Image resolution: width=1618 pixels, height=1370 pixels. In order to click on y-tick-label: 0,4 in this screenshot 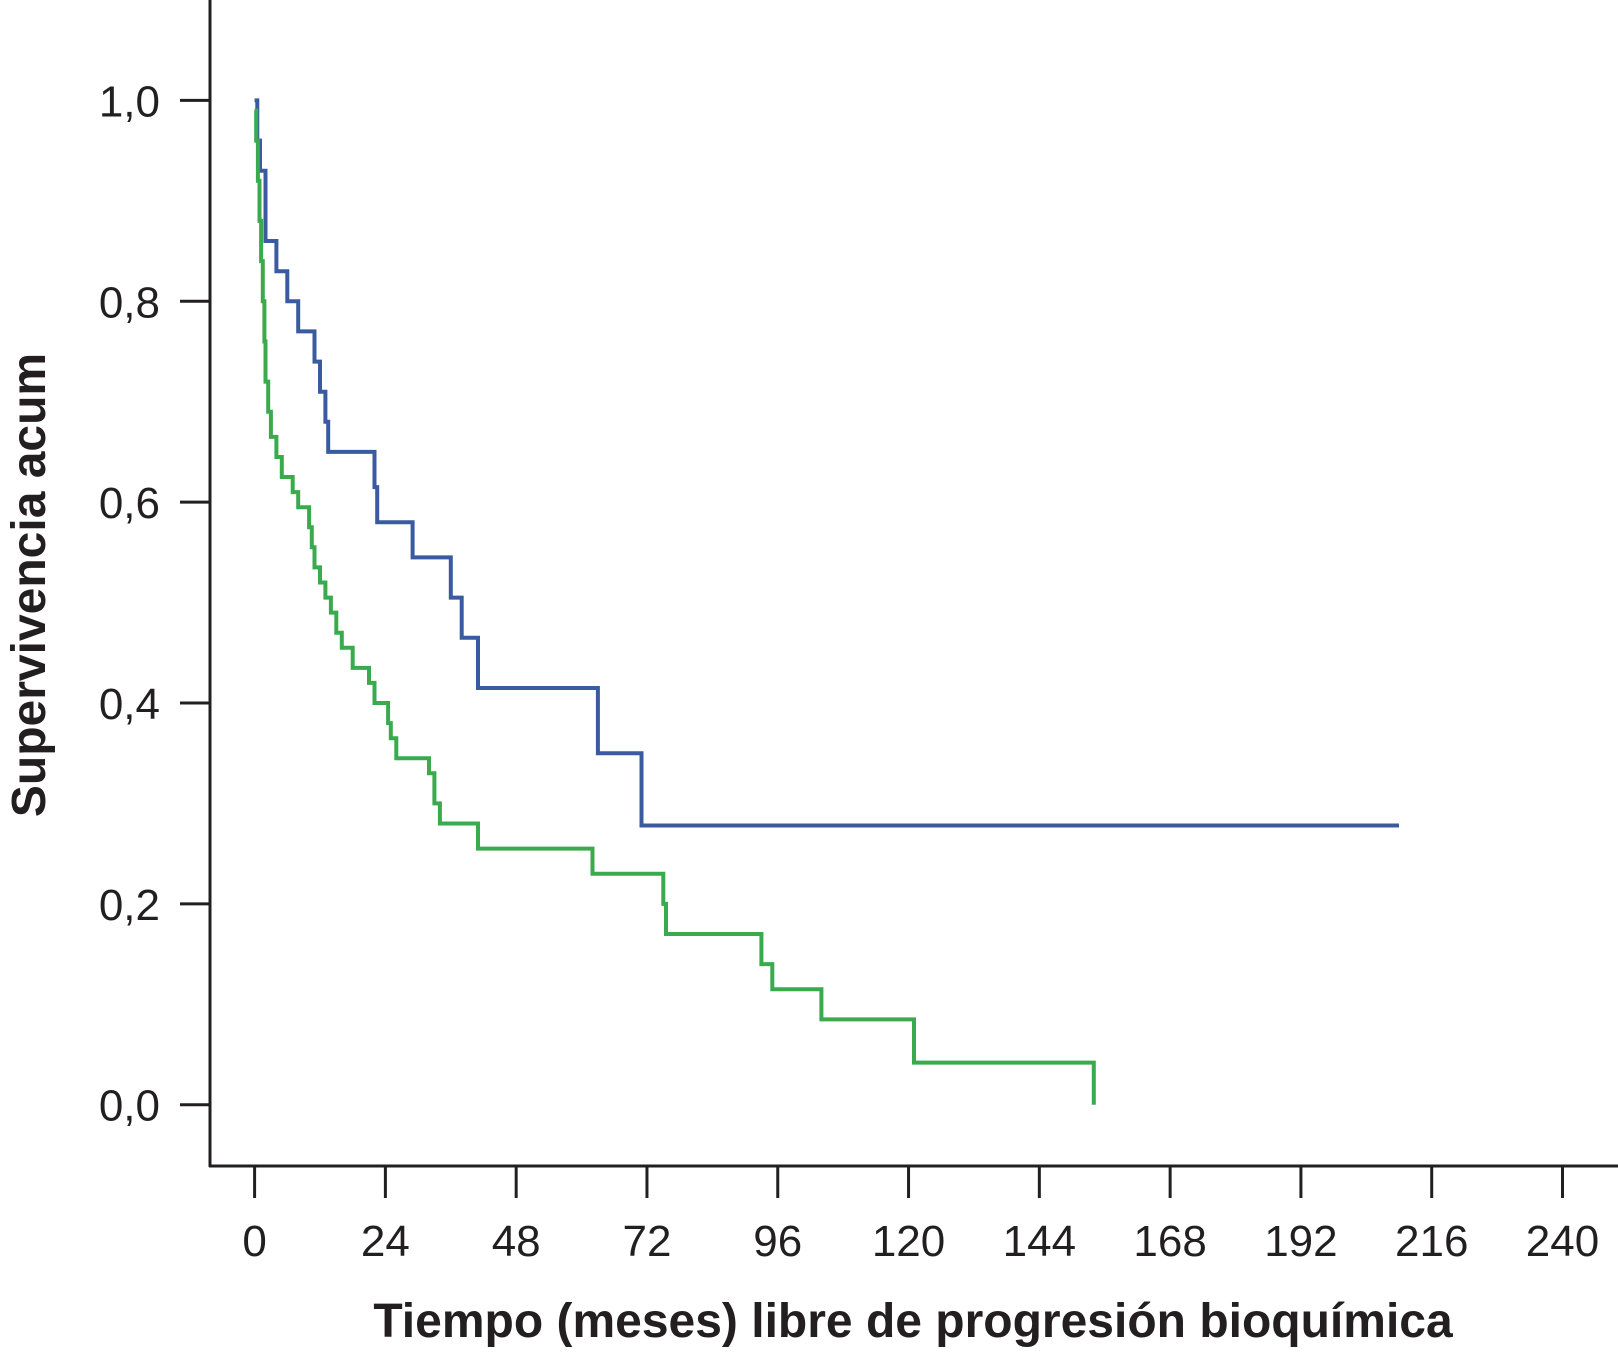, I will do `click(129, 704)`.